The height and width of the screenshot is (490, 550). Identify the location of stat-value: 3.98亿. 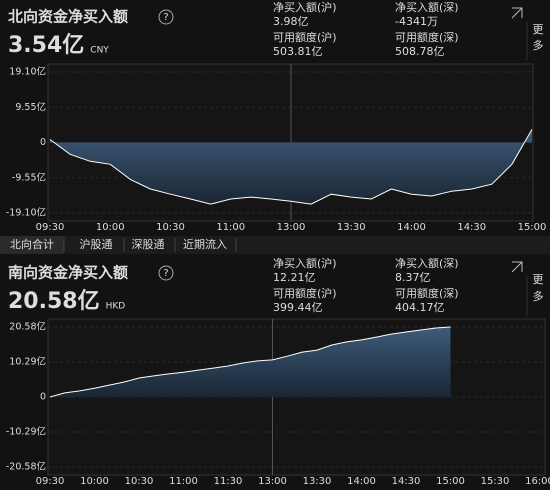
(291, 21).